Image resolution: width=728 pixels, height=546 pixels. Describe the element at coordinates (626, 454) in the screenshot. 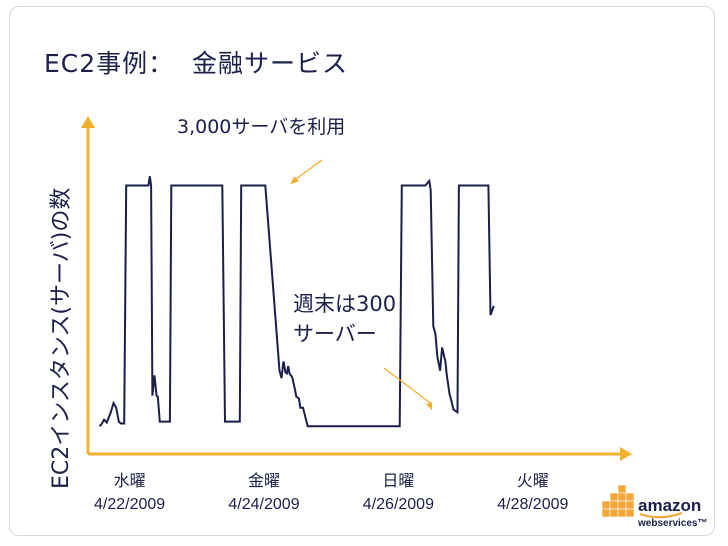

I see `x-axis-arrowhead-icon` at that location.